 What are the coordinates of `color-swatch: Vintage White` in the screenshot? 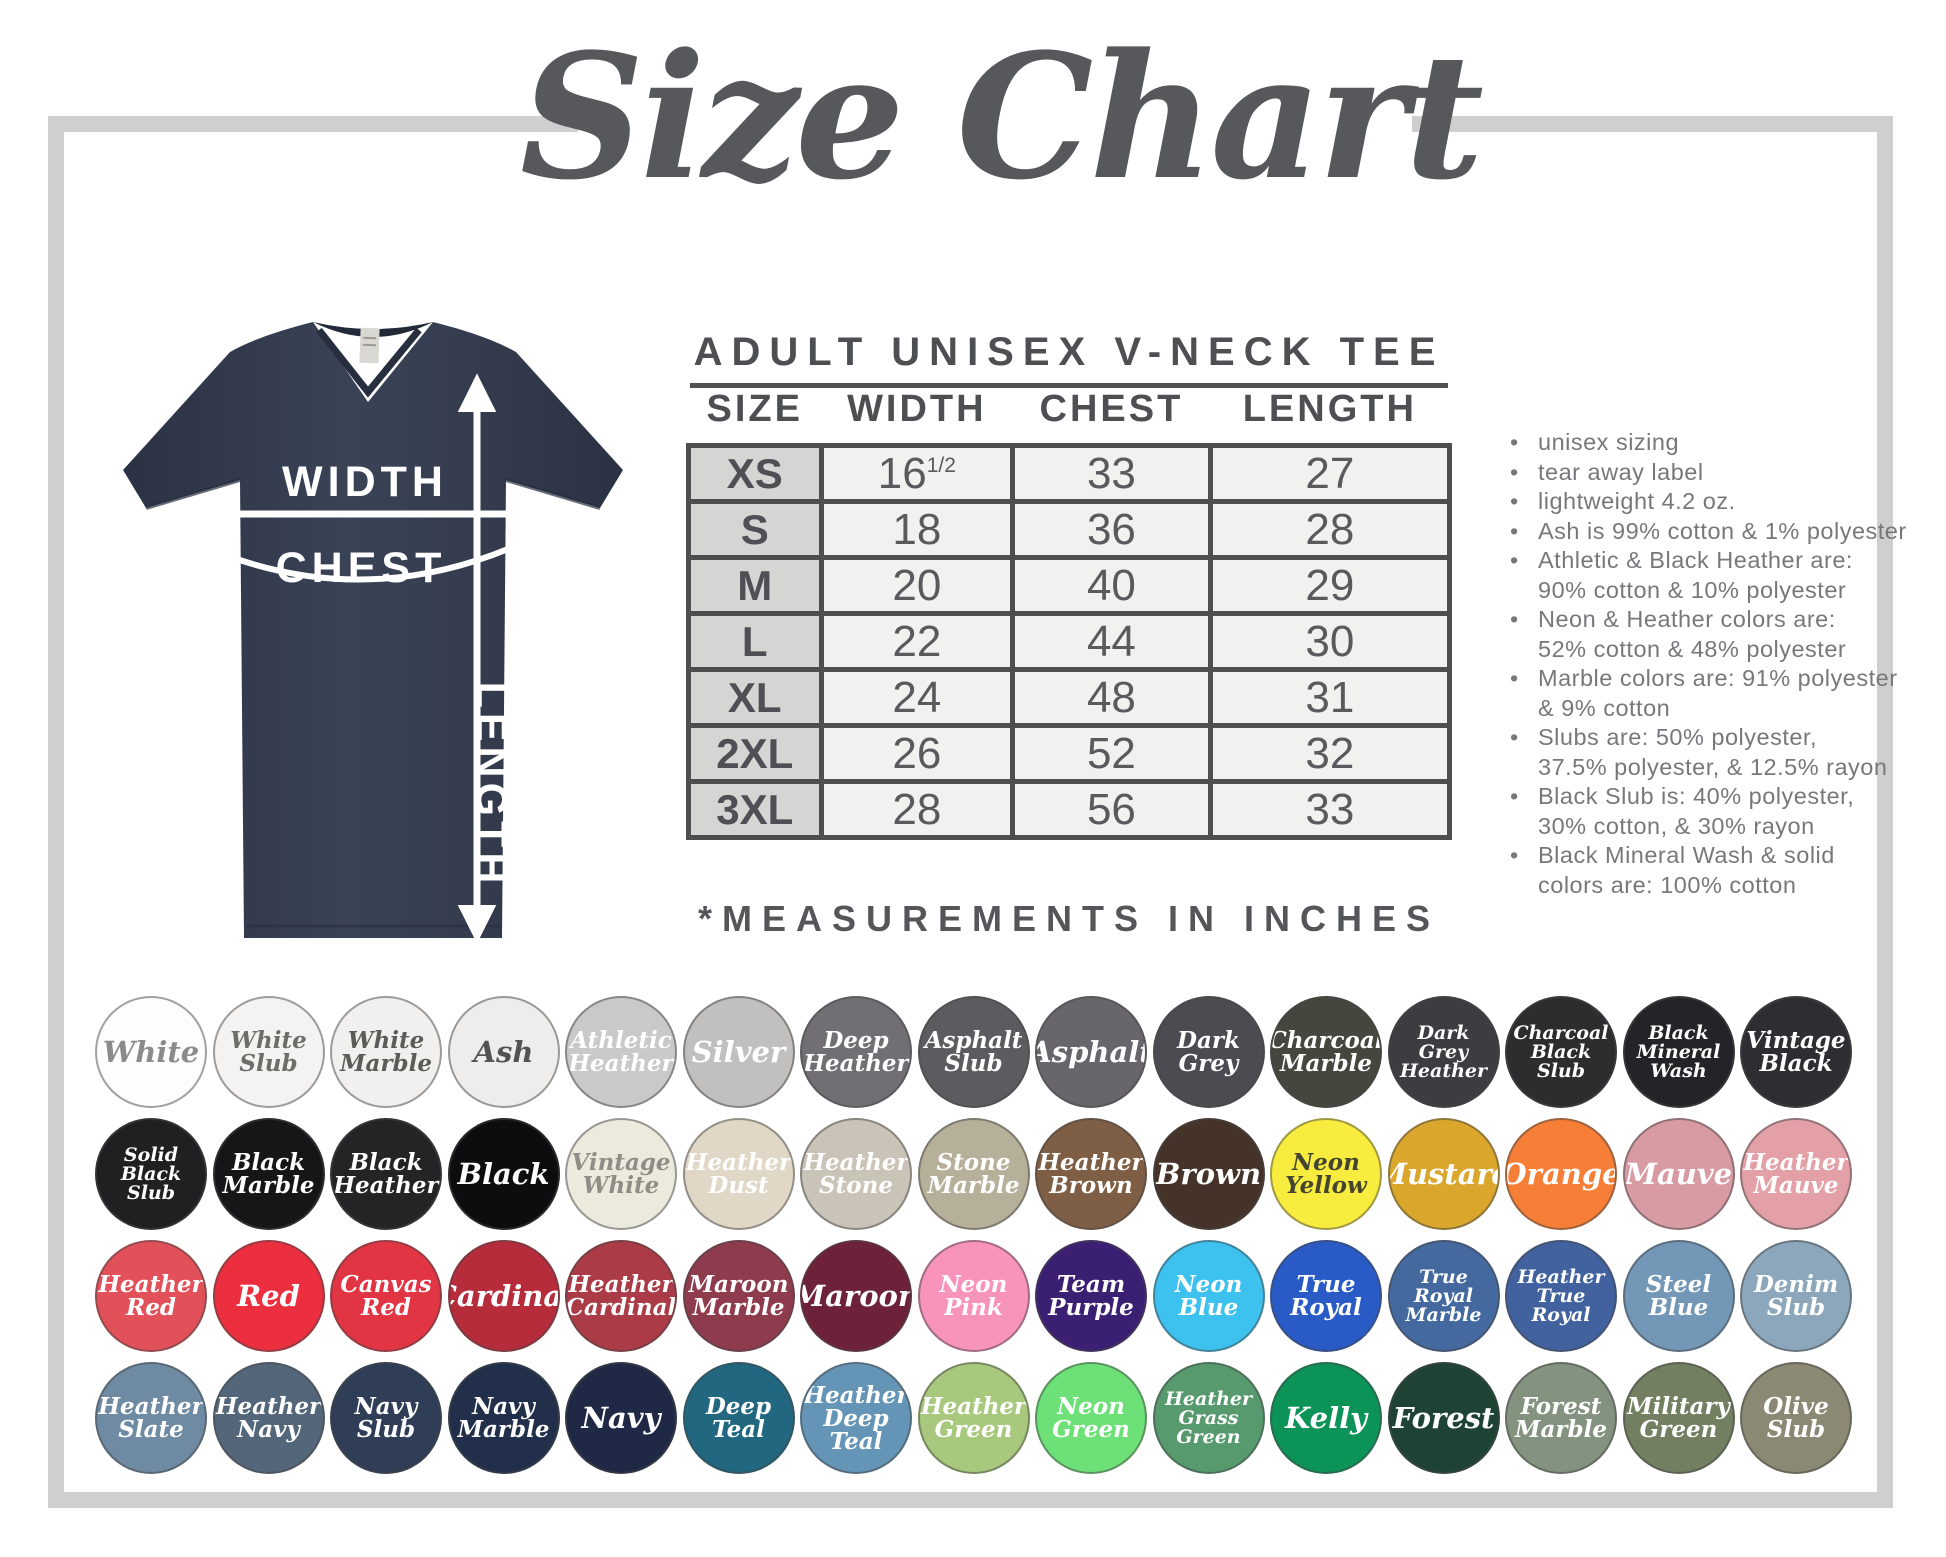 It's located at (621, 1174).